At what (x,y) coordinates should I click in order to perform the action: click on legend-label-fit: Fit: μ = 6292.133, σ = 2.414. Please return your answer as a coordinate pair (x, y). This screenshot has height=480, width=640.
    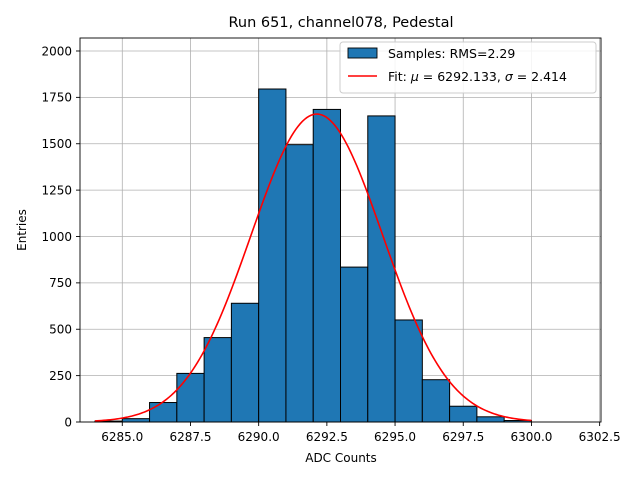
    Looking at the image, I should click on (477, 76).